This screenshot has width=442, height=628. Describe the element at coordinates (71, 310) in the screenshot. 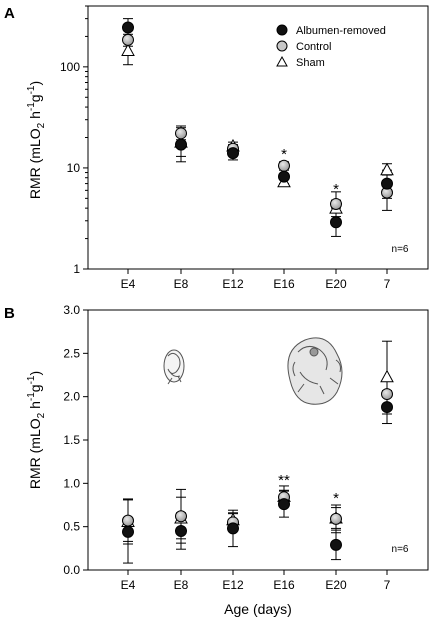

I see `panel-b-y-tick-label: 3.0` at that location.